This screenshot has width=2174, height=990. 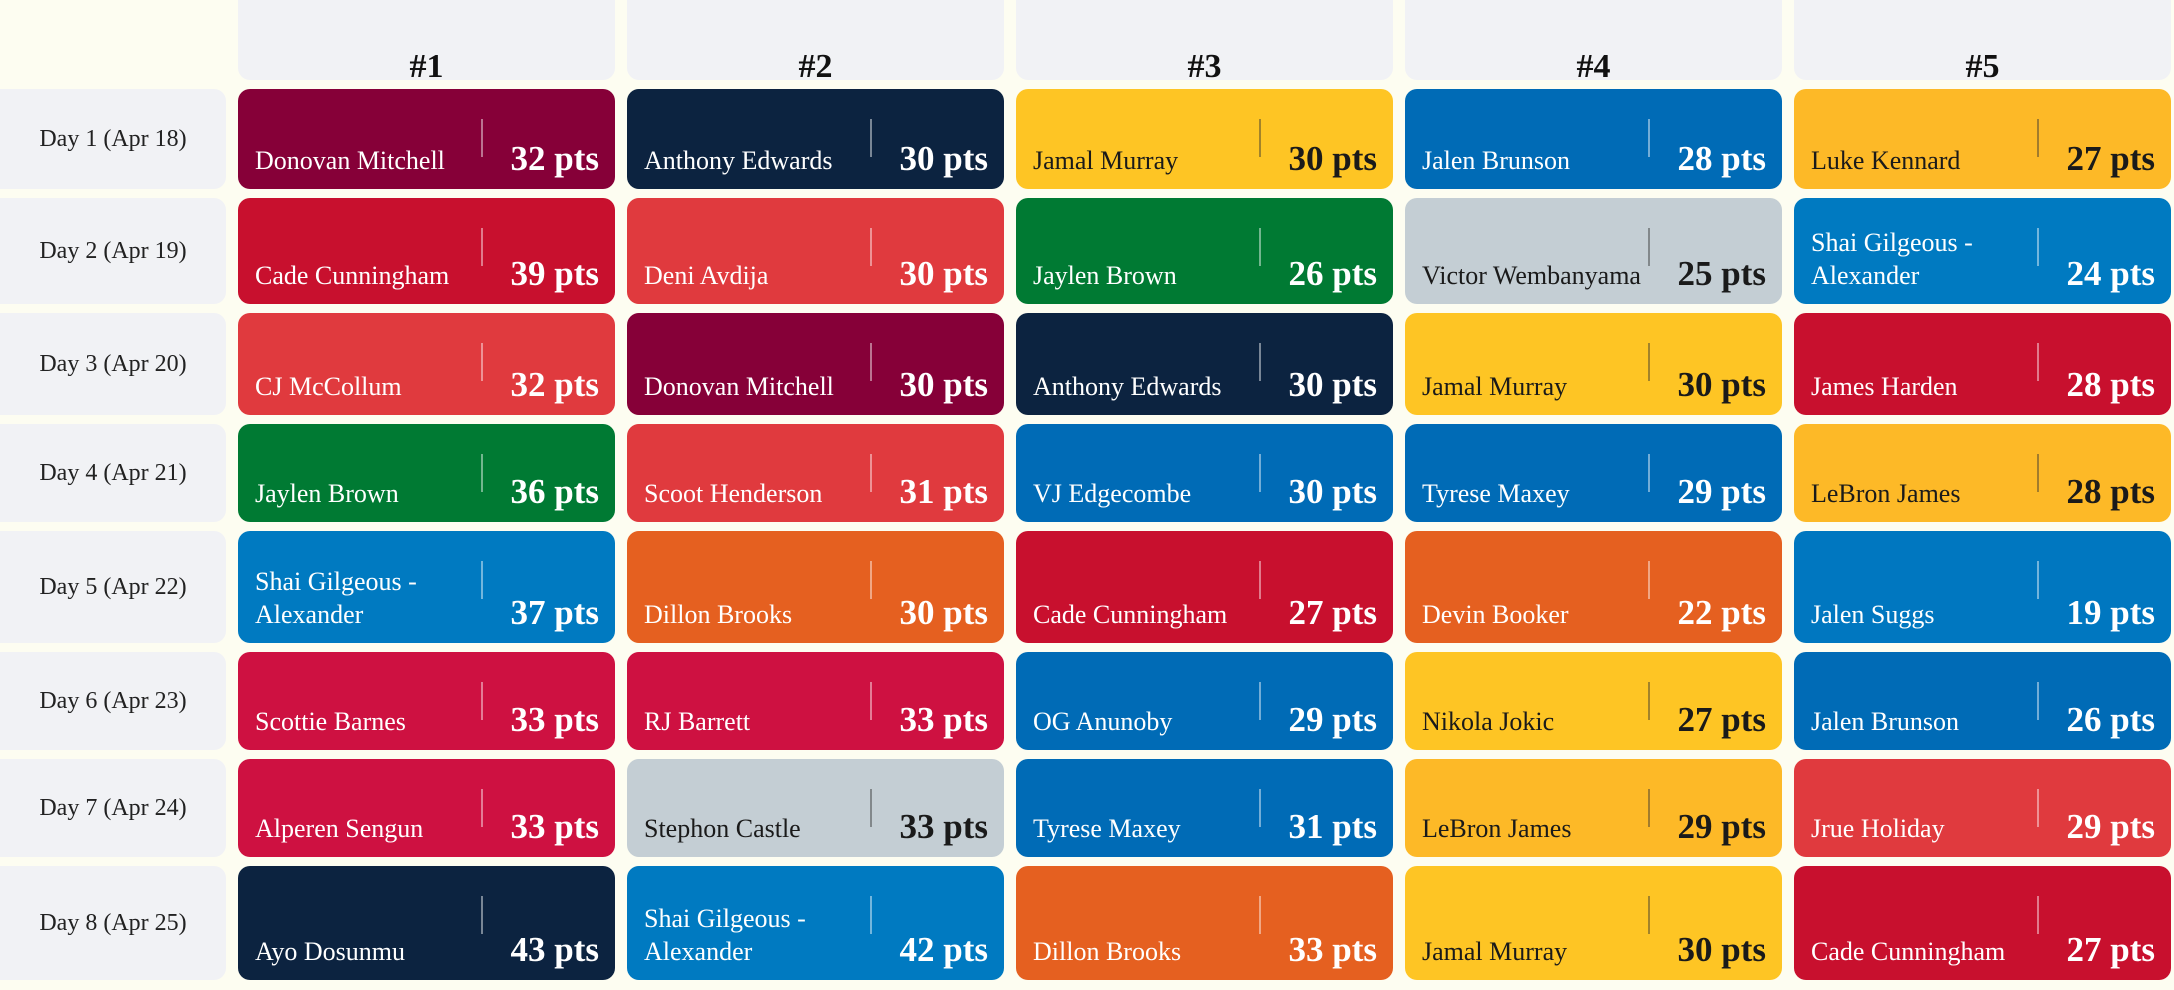 What do you see at coordinates (1885, 721) in the screenshot?
I see `player-name: Jalen Brunson` at bounding box center [1885, 721].